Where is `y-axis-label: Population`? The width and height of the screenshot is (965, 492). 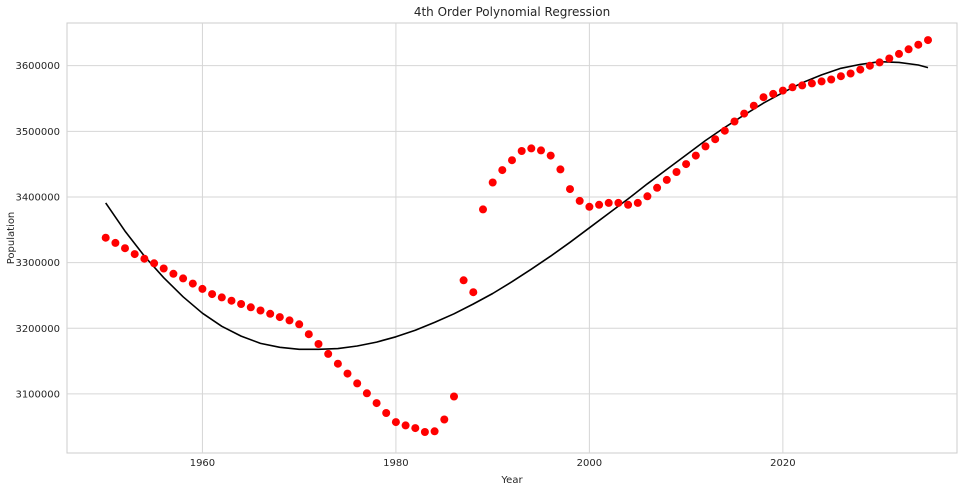 y-axis-label: Population is located at coordinates (11, 238).